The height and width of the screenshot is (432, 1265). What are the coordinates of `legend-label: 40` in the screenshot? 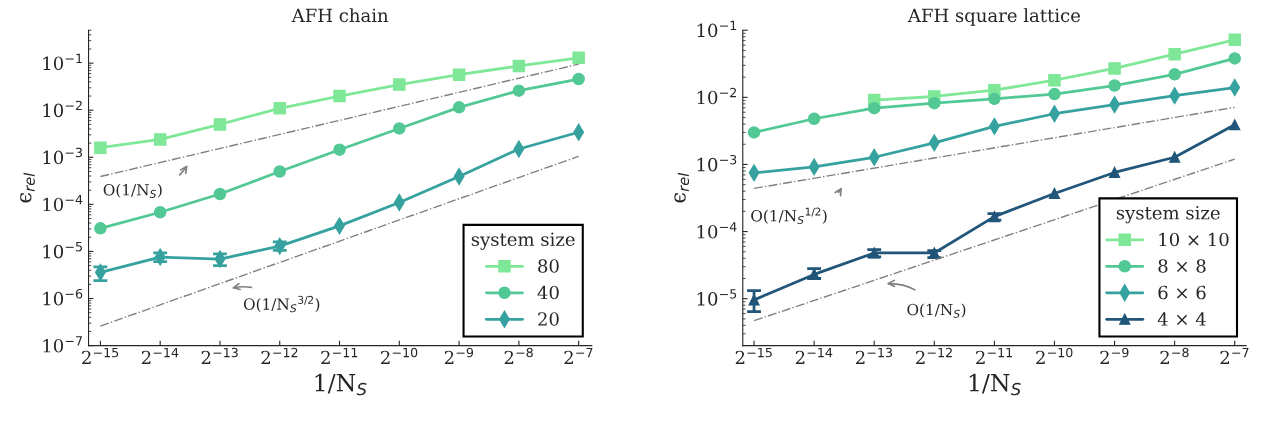 It's located at (548, 292).